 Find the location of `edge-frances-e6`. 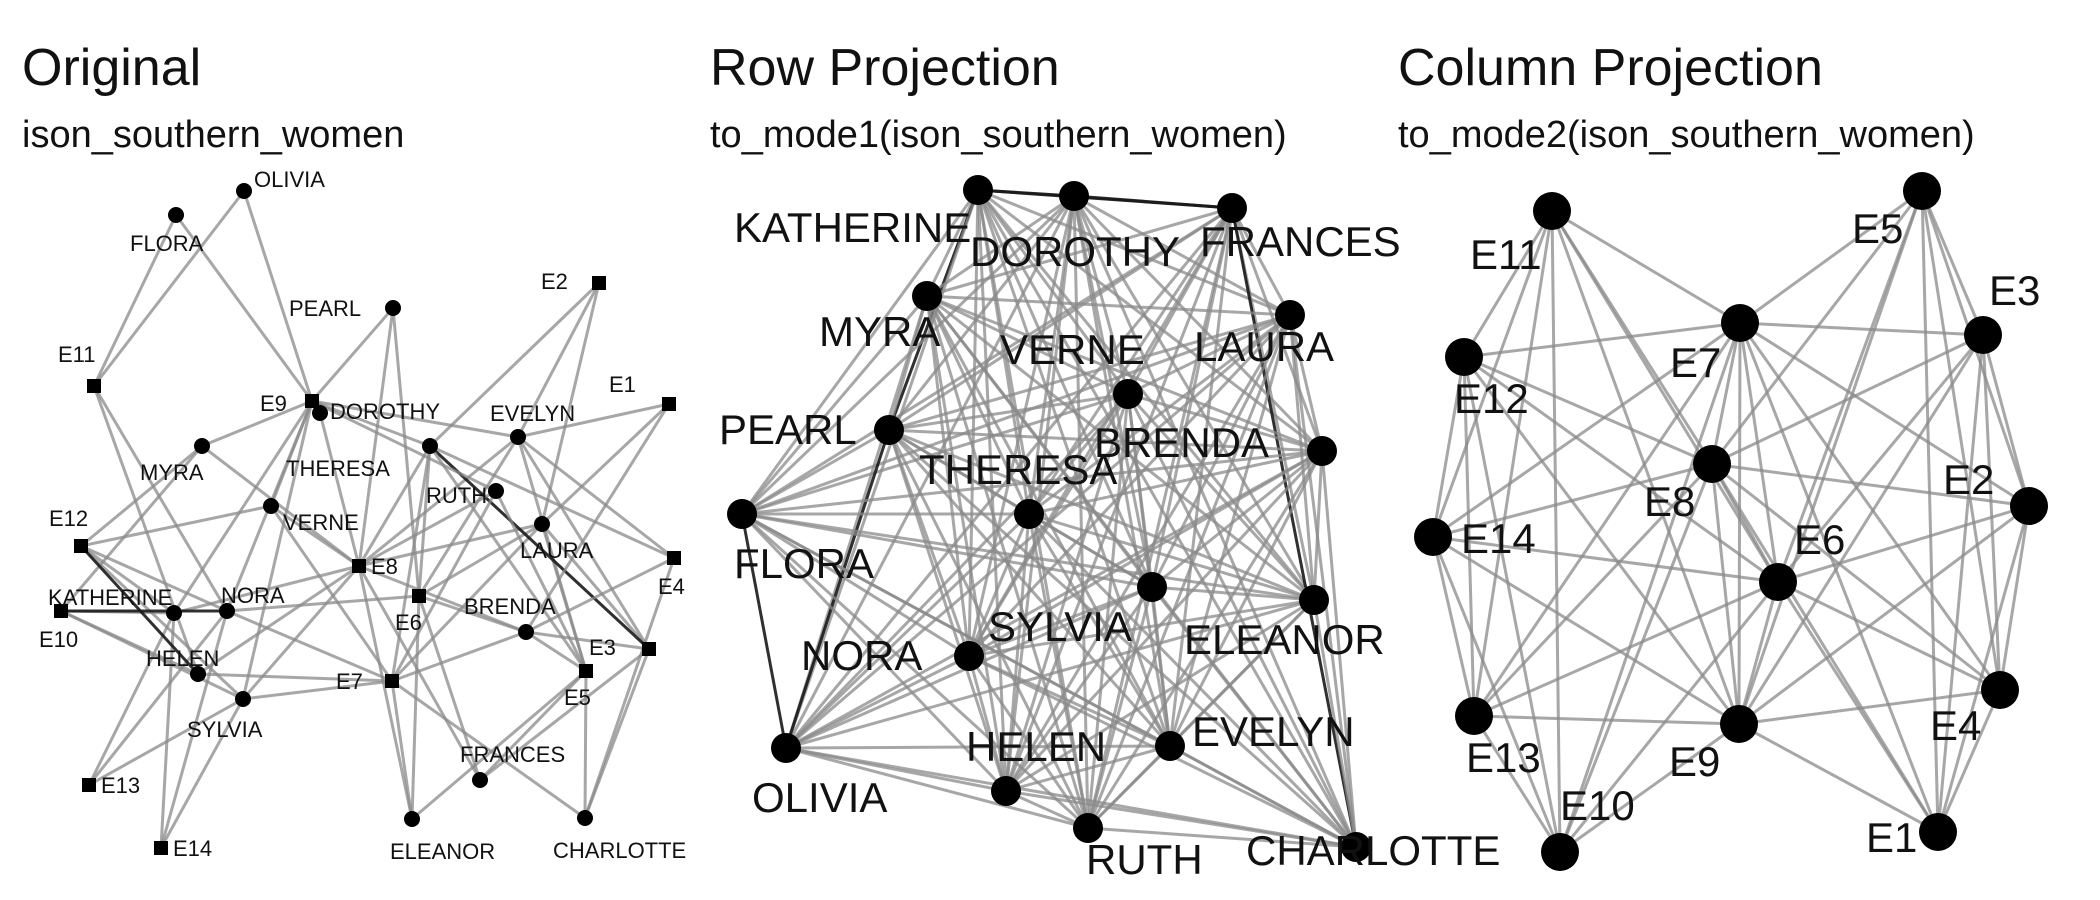

edge-frances-e6 is located at coordinates (449, 688).